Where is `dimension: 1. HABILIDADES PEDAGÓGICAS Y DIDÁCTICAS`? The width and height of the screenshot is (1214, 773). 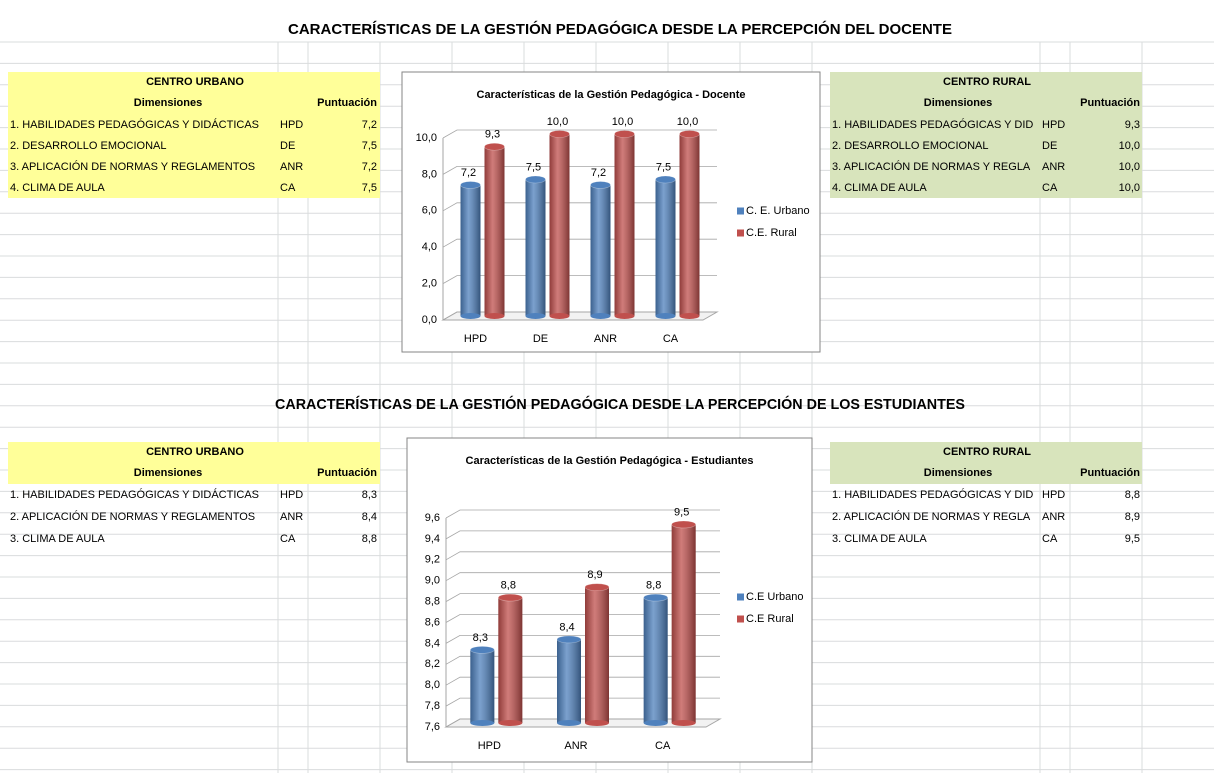 dimension: 1. HABILIDADES PEDAGÓGICAS Y DIDÁCTICAS is located at coordinates (134, 494).